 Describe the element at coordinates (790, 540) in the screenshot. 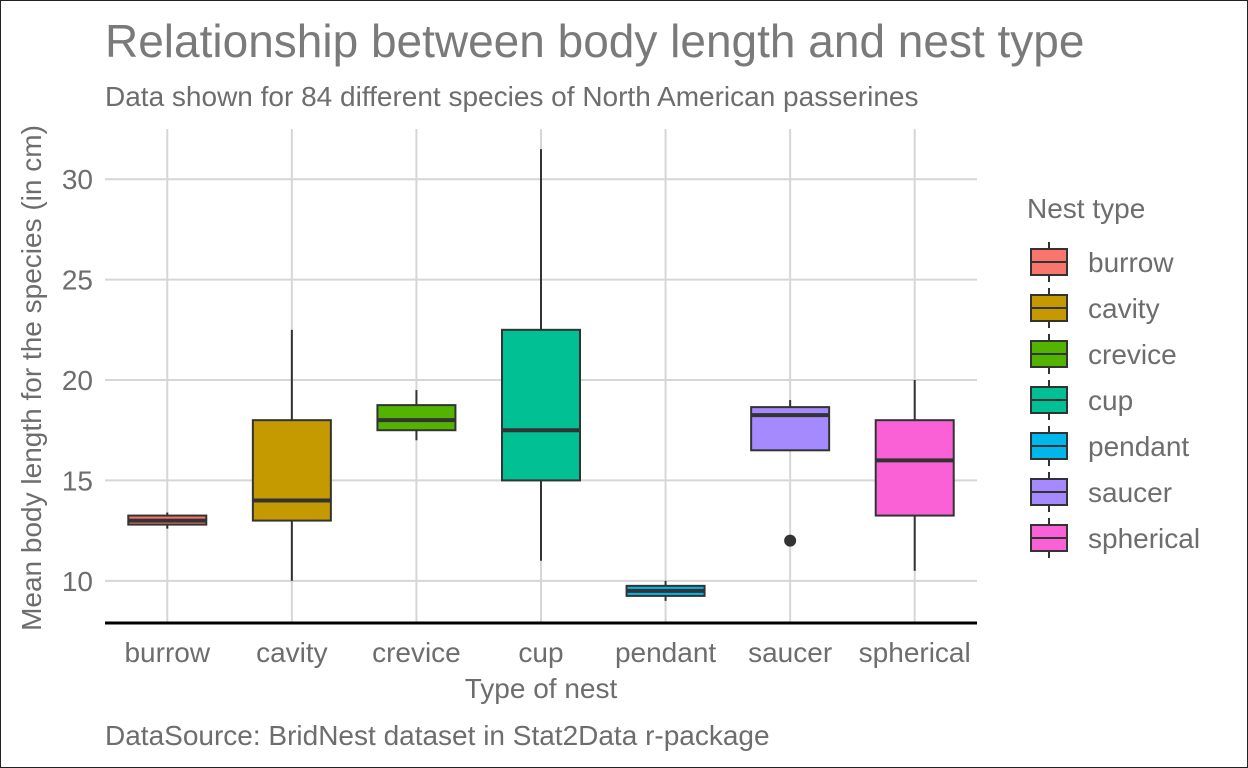

I see `outlier-point` at that location.